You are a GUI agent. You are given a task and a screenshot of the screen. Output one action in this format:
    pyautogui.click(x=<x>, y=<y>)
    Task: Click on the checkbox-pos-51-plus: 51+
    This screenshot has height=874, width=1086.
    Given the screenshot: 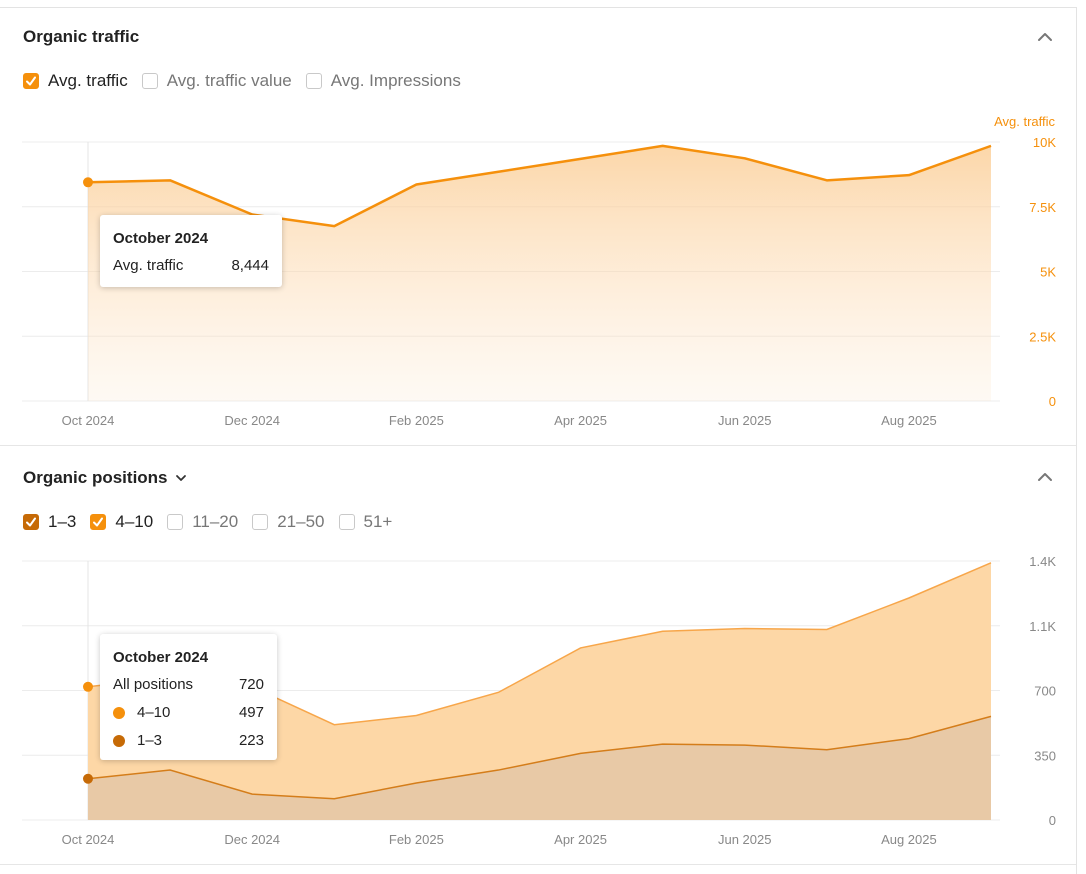 What is the action you would take?
    pyautogui.click(x=365, y=522)
    